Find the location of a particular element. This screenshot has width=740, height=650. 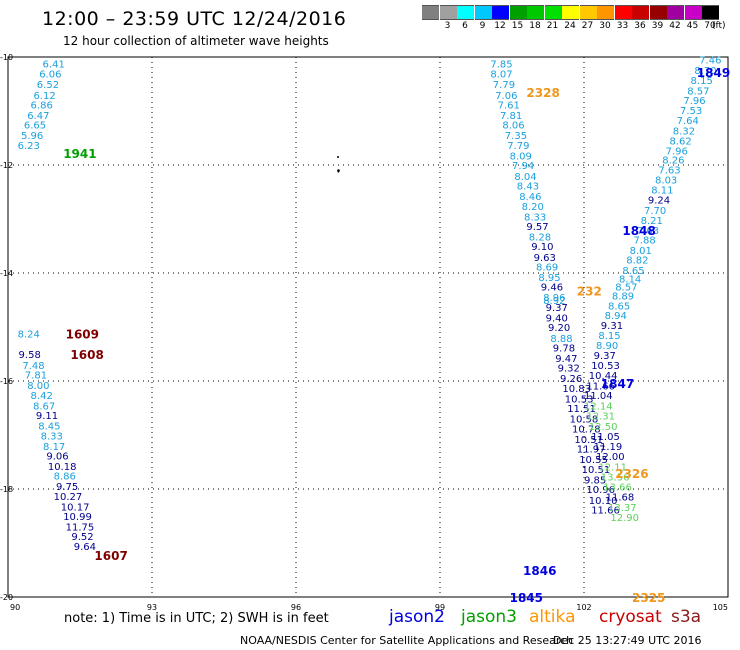

swh-label: 6.41 is located at coordinates (54, 64).